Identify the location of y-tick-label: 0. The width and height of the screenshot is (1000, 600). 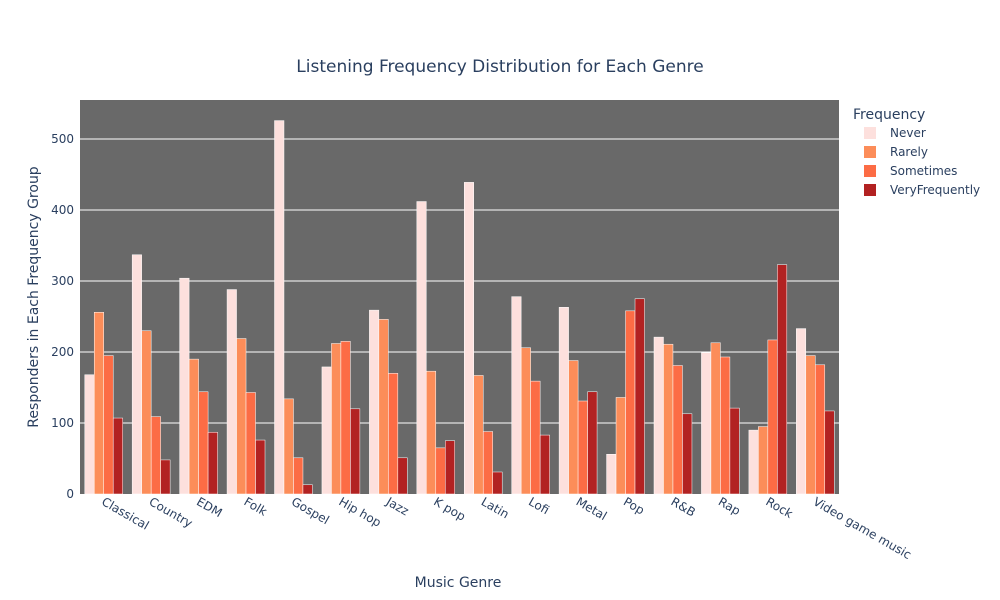
(70, 494).